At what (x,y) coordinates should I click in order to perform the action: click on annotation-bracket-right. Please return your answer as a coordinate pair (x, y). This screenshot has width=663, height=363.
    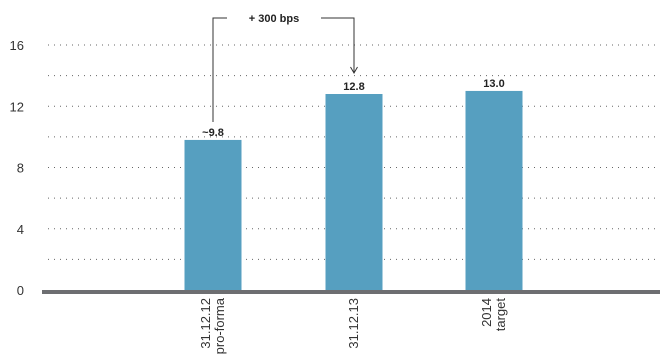
    Looking at the image, I should click on (338, 45).